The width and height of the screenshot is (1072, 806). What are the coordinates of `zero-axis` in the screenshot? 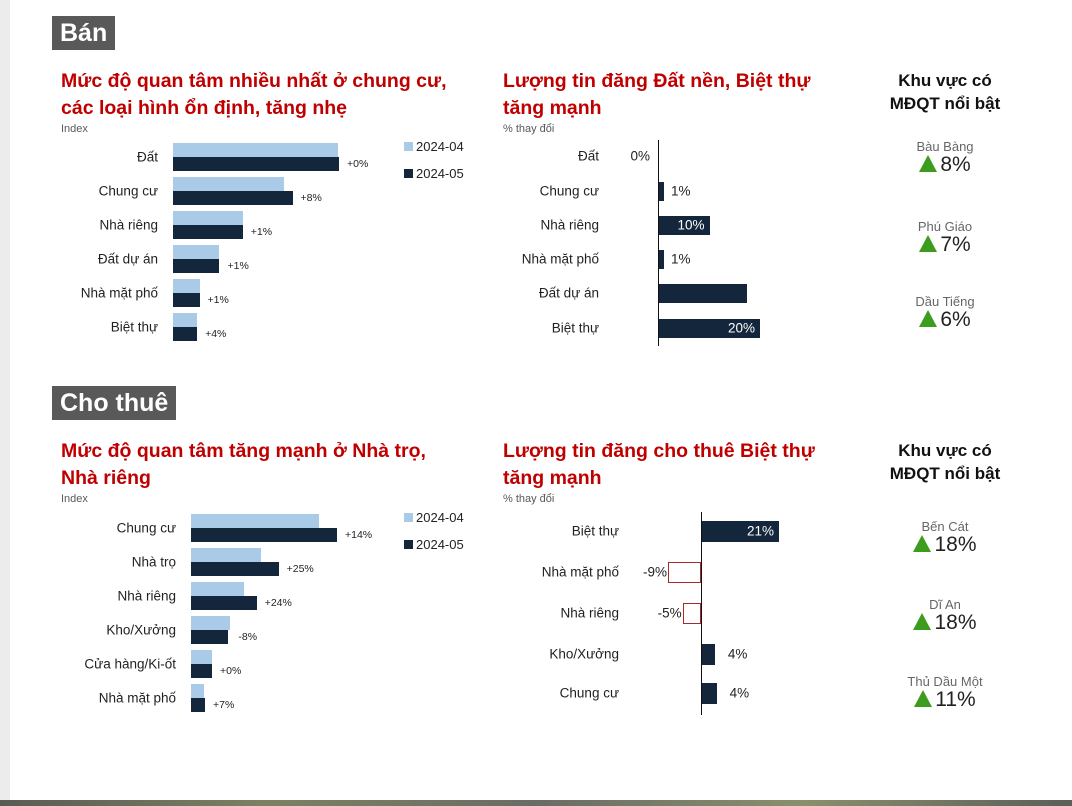 It's located at (701, 613).